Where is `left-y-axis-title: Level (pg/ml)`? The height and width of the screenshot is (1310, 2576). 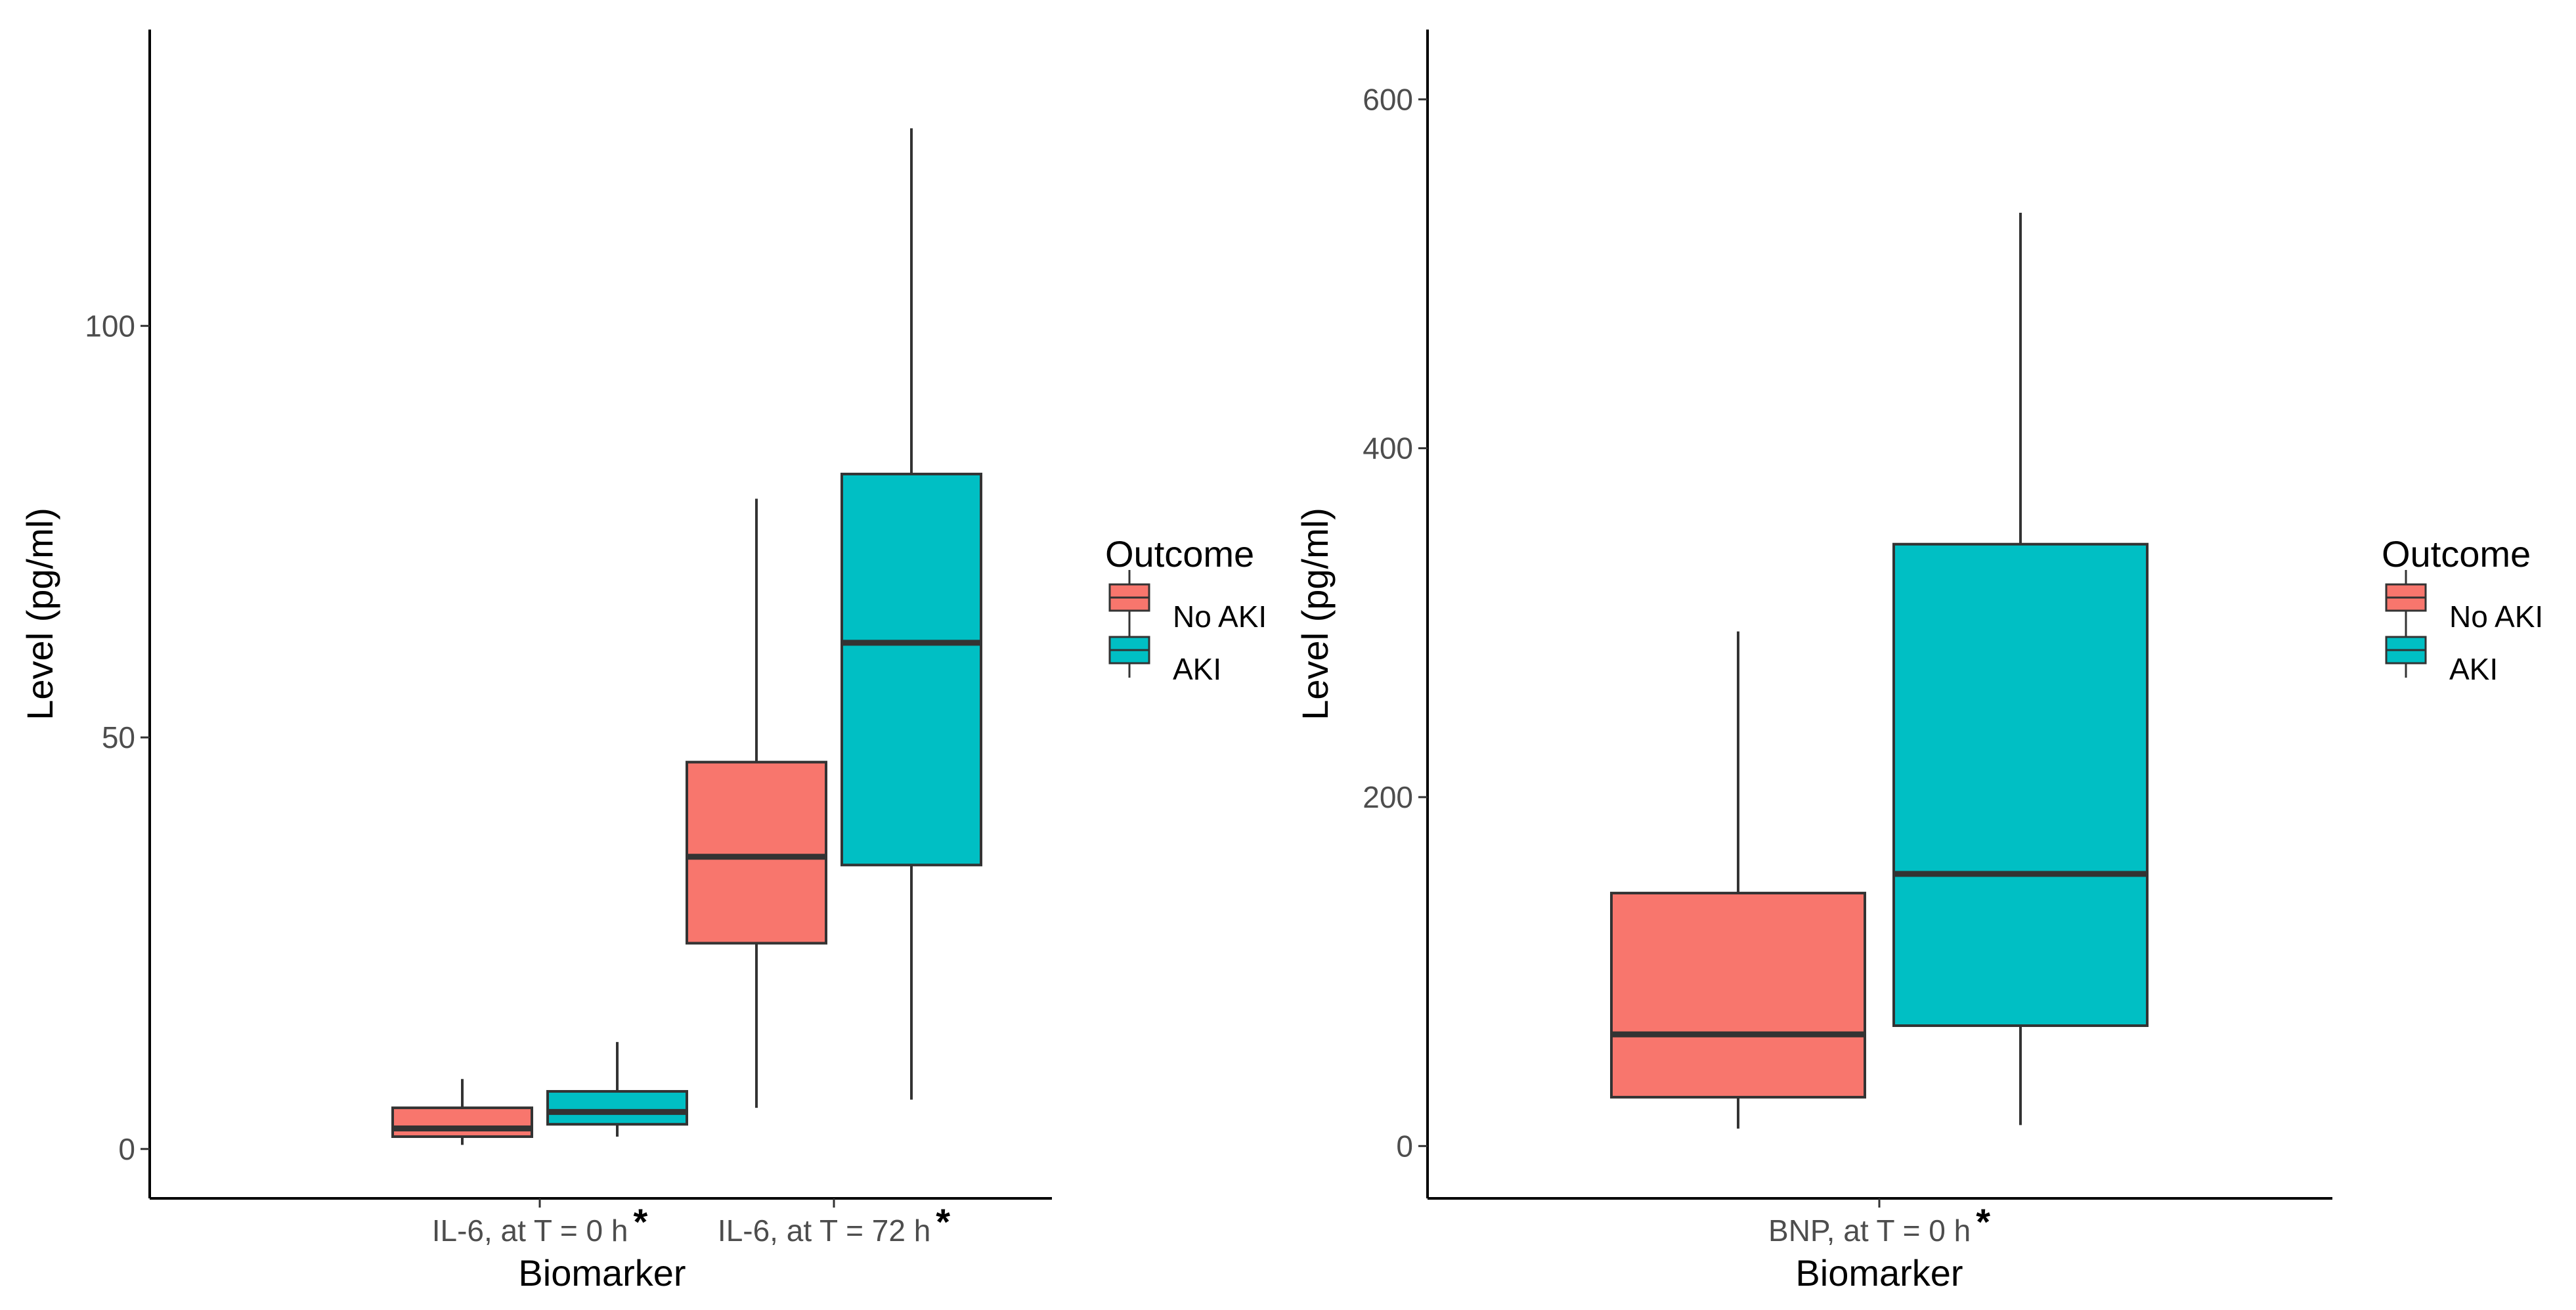
left-y-axis-title: Level (pg/ml) is located at coordinates (39, 614).